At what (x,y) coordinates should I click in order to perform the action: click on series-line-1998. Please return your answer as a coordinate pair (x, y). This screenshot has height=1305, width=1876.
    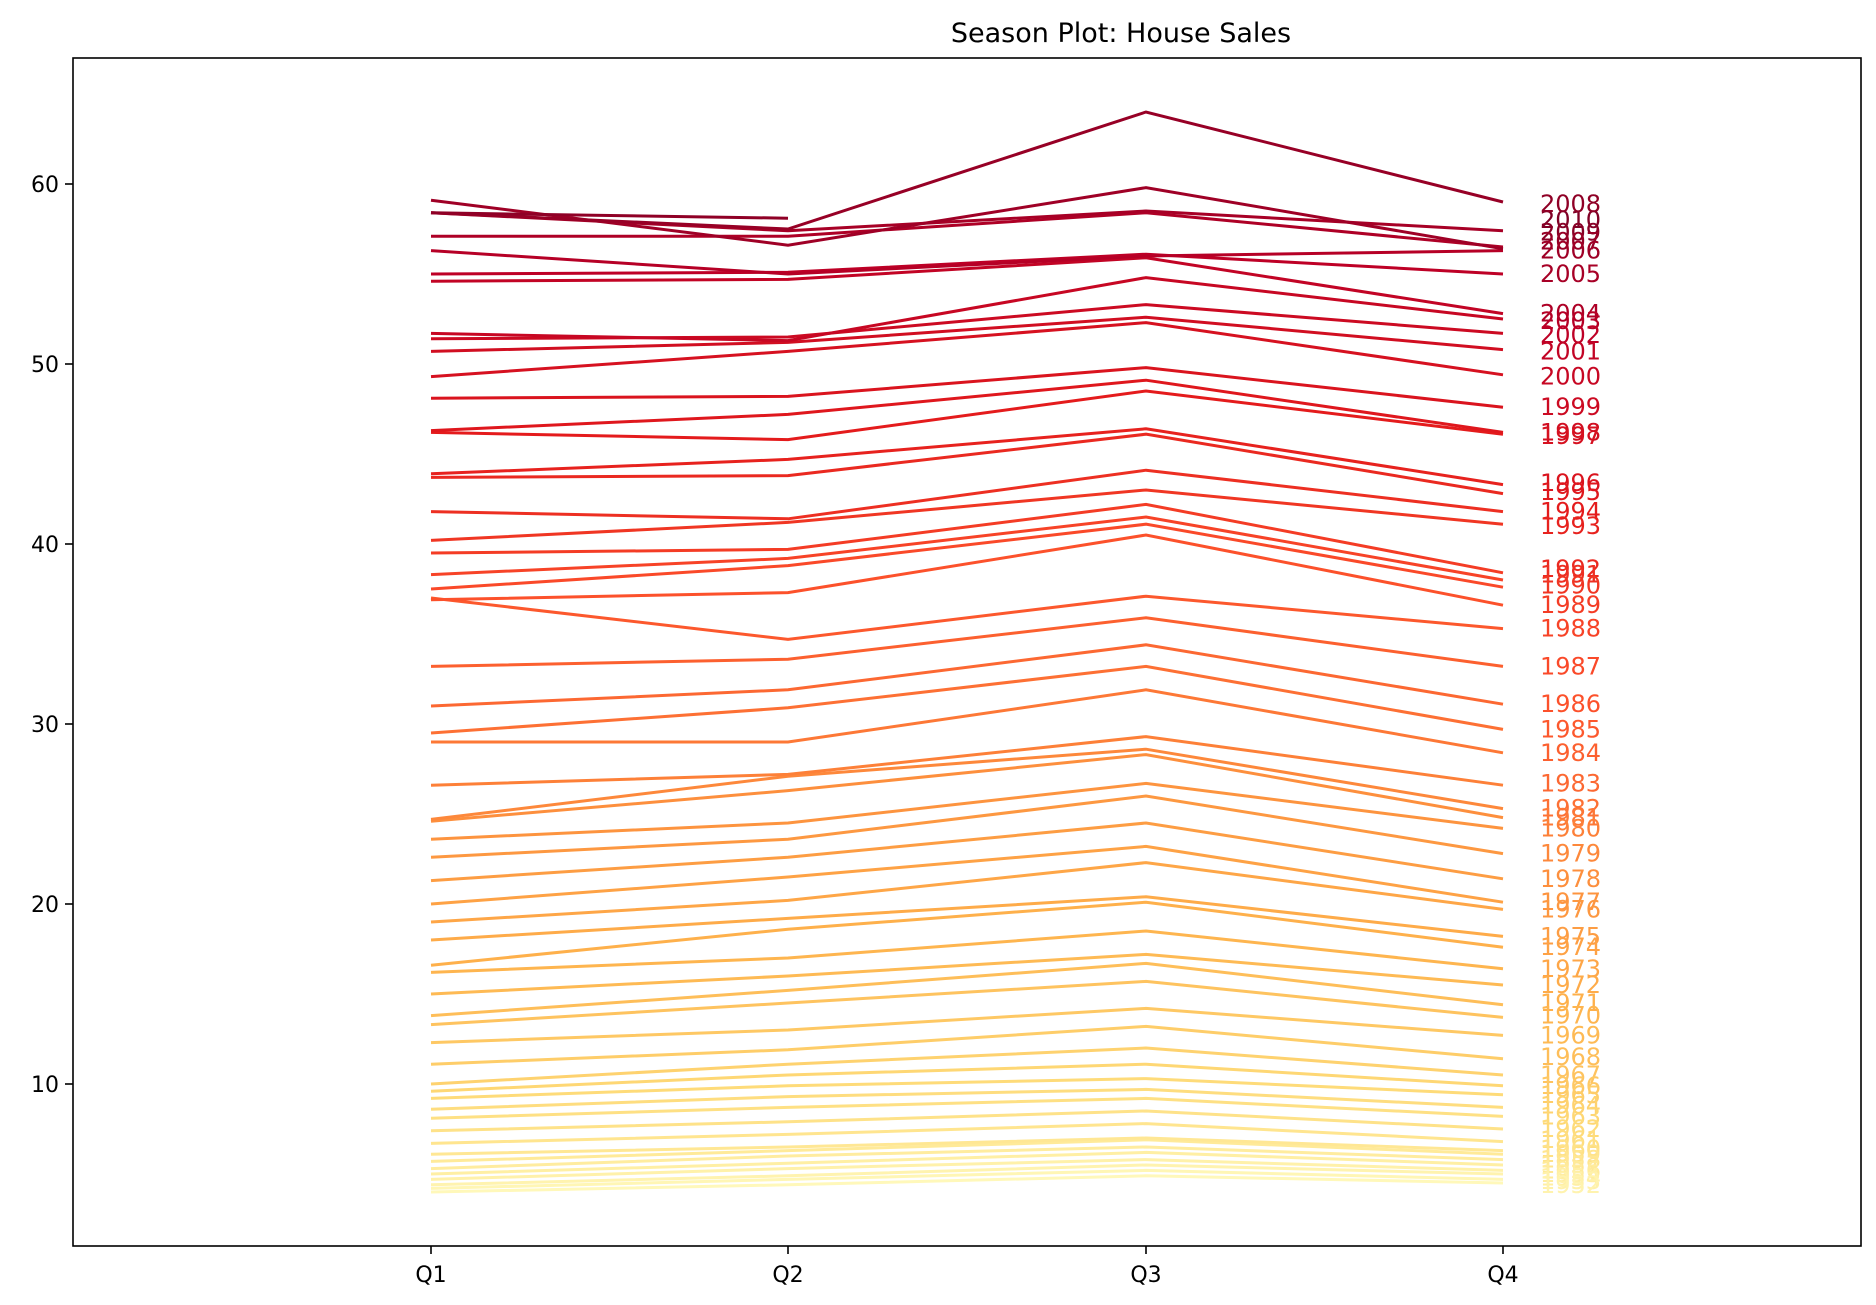
    Looking at the image, I should click on (967, 334).